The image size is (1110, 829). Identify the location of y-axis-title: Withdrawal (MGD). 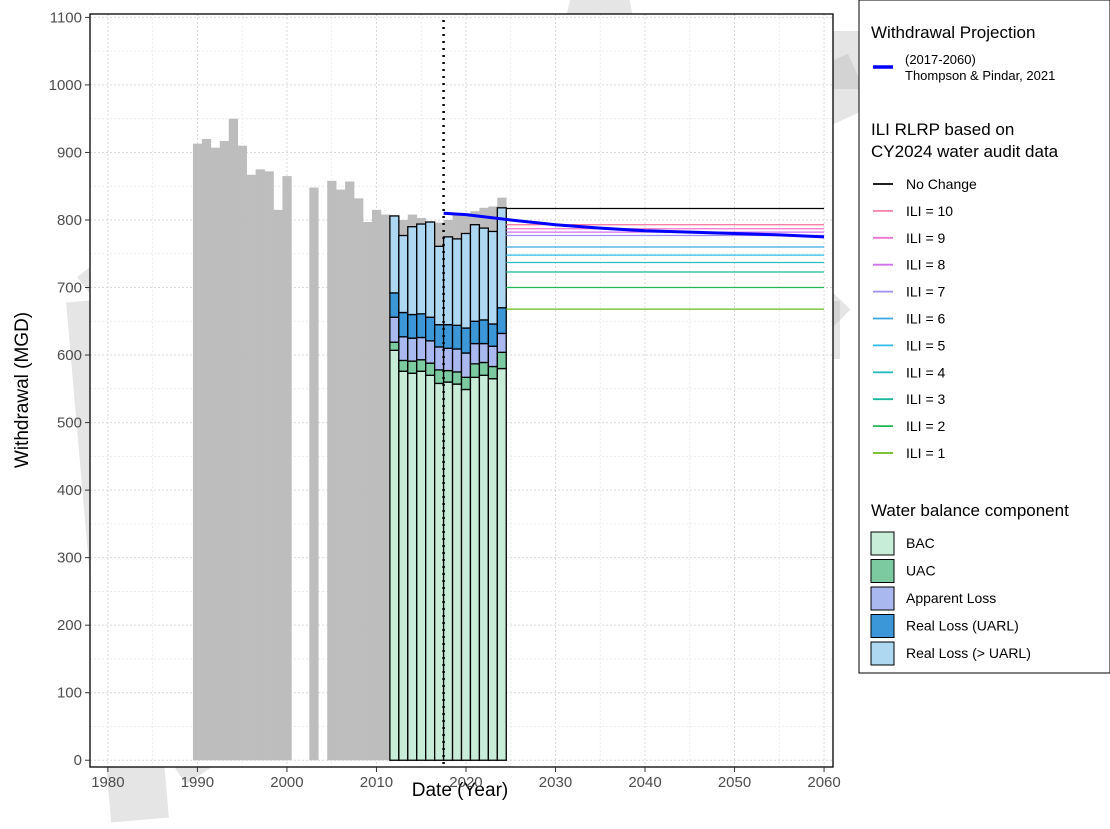
(22, 390).